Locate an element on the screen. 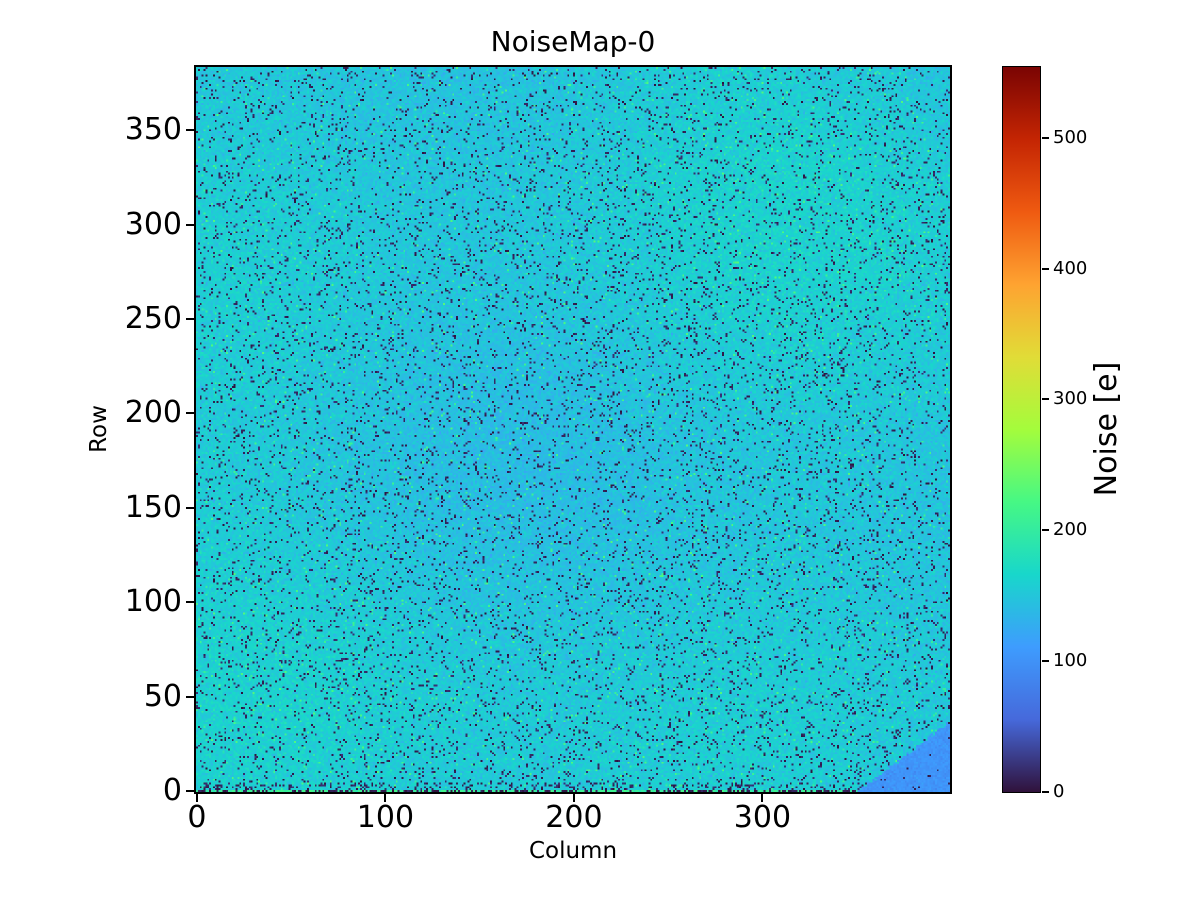 Image resolution: width=1200 pixels, height=900 pixels. x-tick-label: 300 is located at coordinates (762, 817).